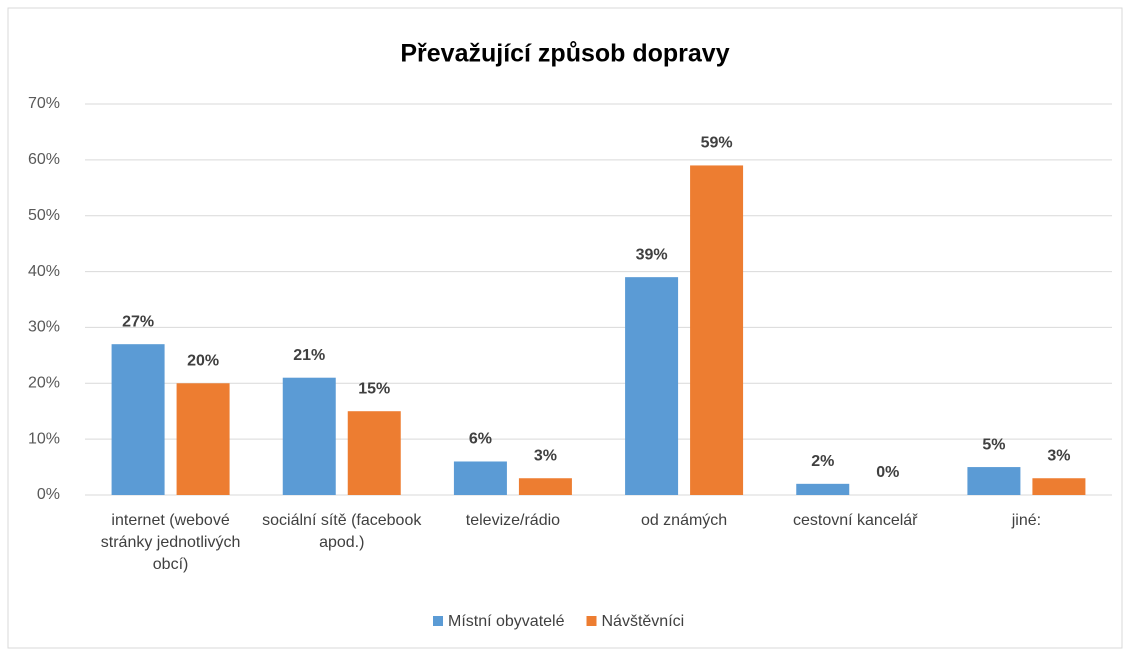 The image size is (1128, 654). Describe the element at coordinates (717, 143) in the screenshot. I see `data-label: 59%` at that location.